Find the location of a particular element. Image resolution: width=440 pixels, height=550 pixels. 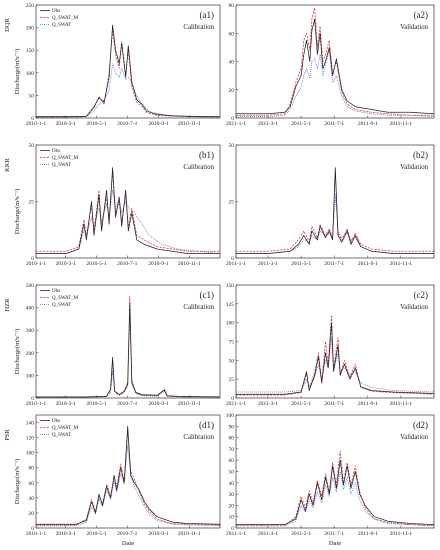

panel-label: (b2) is located at coordinates (420, 155).